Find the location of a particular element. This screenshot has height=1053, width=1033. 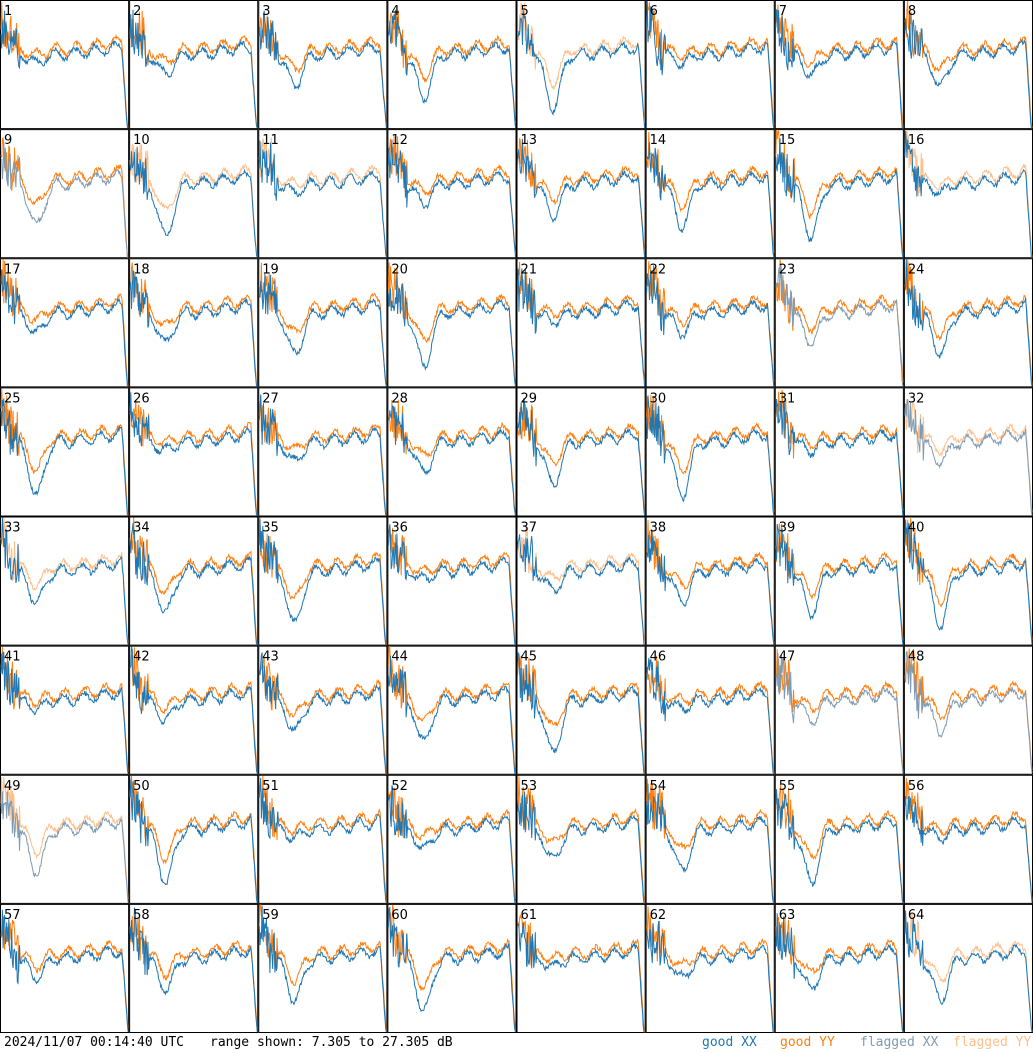

antenna-panel-8: 8 is located at coordinates (968, 65).